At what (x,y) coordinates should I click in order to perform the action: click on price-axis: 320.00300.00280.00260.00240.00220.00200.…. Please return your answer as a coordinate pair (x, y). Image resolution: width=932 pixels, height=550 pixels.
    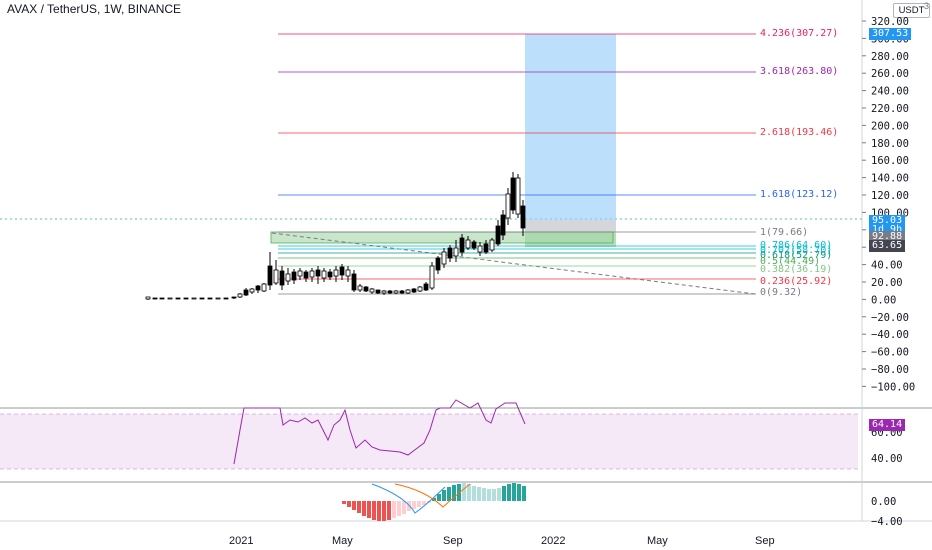
    Looking at the image, I should click on (888, 204).